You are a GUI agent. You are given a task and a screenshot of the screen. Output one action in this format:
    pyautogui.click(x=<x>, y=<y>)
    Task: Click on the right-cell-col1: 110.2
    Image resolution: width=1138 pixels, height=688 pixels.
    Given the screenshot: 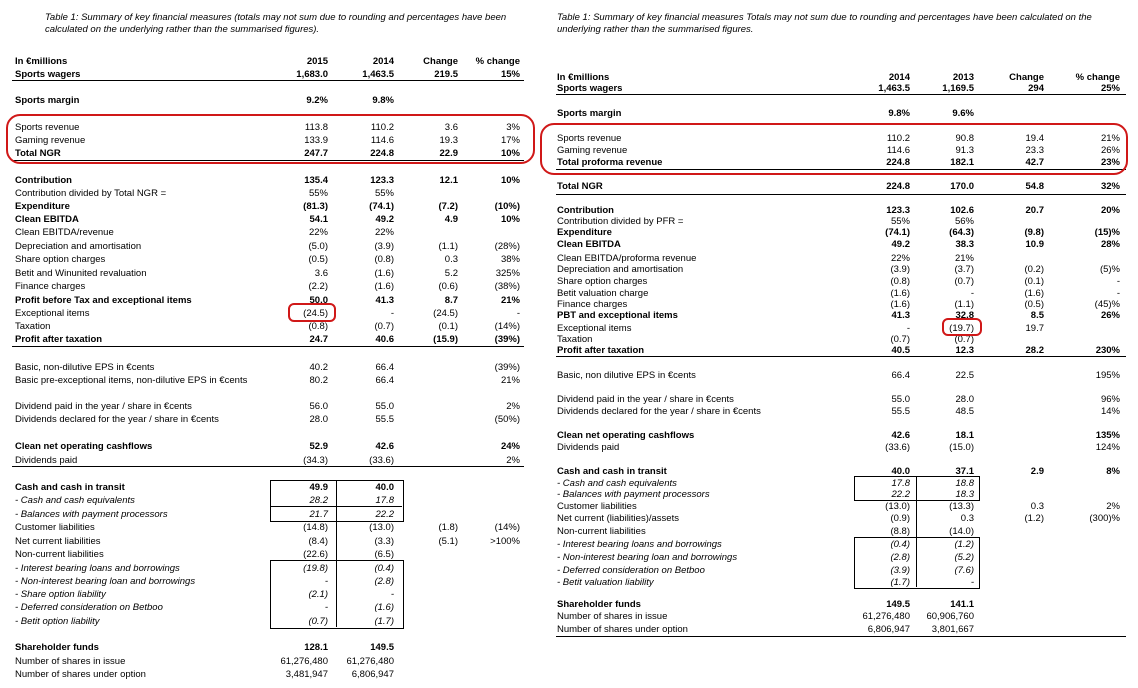 What is the action you would take?
    pyautogui.click(x=898, y=138)
    